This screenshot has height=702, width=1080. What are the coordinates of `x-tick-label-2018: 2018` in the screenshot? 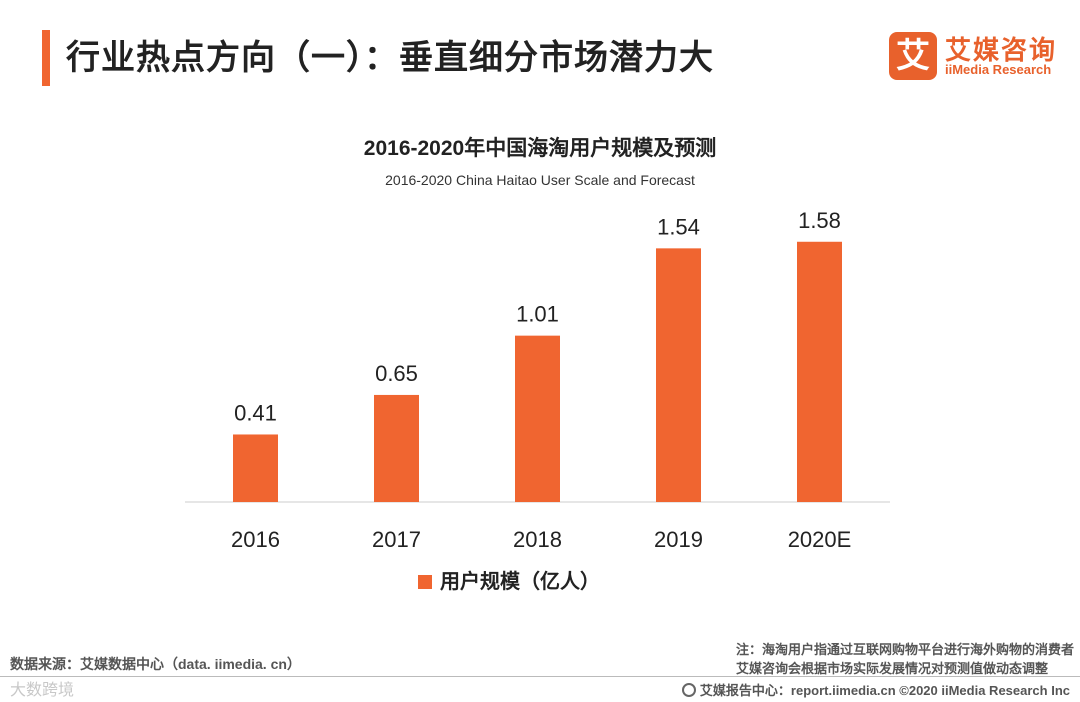 It's located at (537, 539).